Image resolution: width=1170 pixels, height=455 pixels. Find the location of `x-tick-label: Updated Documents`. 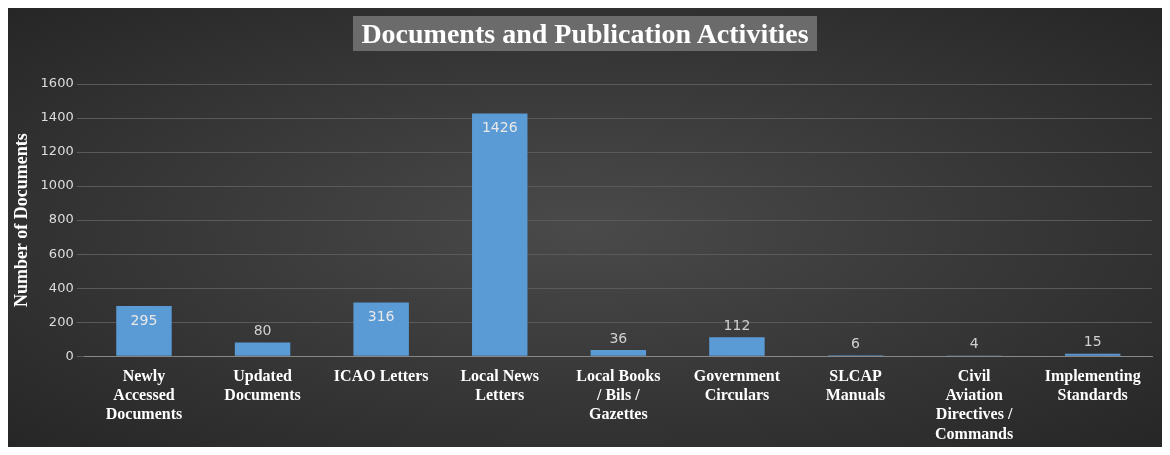

x-tick-label: Updated Documents is located at coordinates (262, 385).